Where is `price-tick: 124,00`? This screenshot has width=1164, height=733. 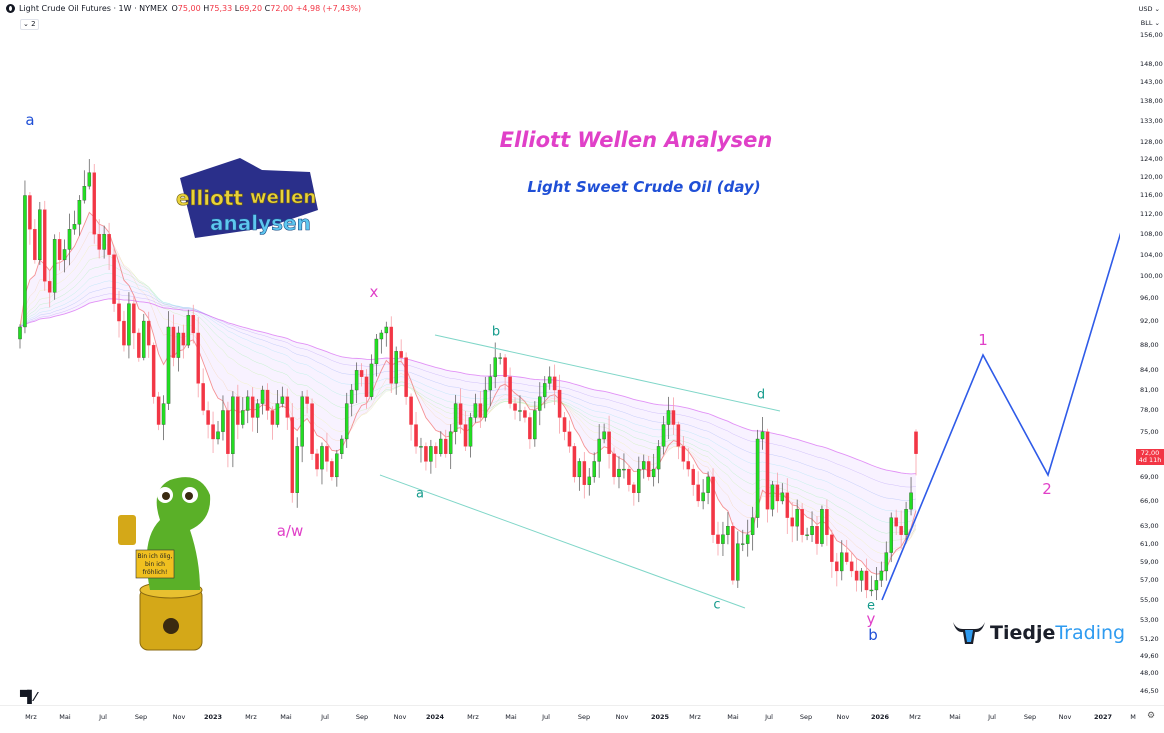
price-tick: 124,00 is located at coordinates (1151, 159).